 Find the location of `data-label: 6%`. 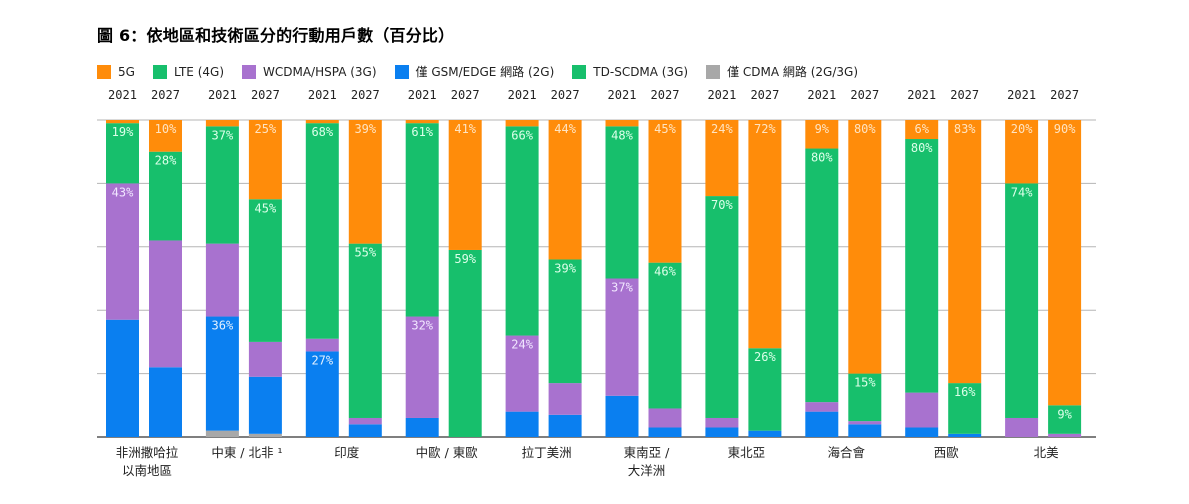

data-label: 6% is located at coordinates (921, 129).